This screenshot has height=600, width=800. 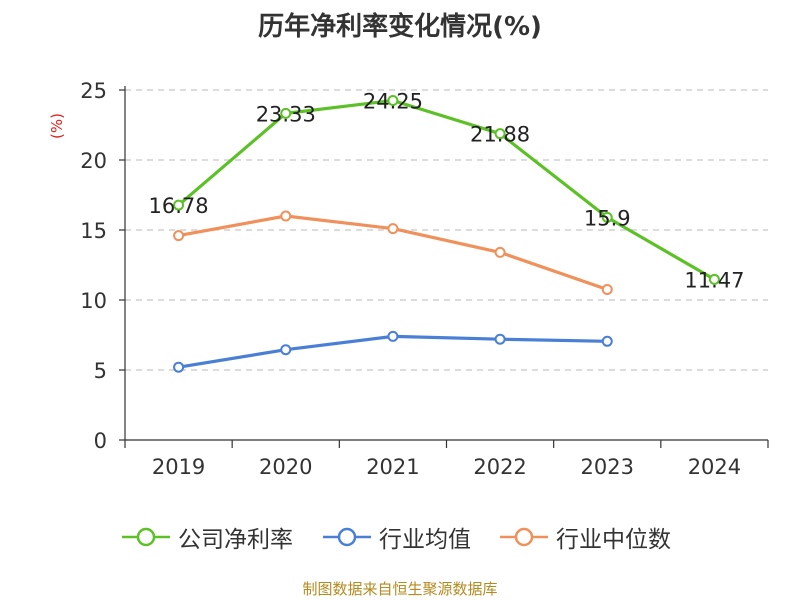 I want to click on data-label: 21.88, so click(x=500, y=135).